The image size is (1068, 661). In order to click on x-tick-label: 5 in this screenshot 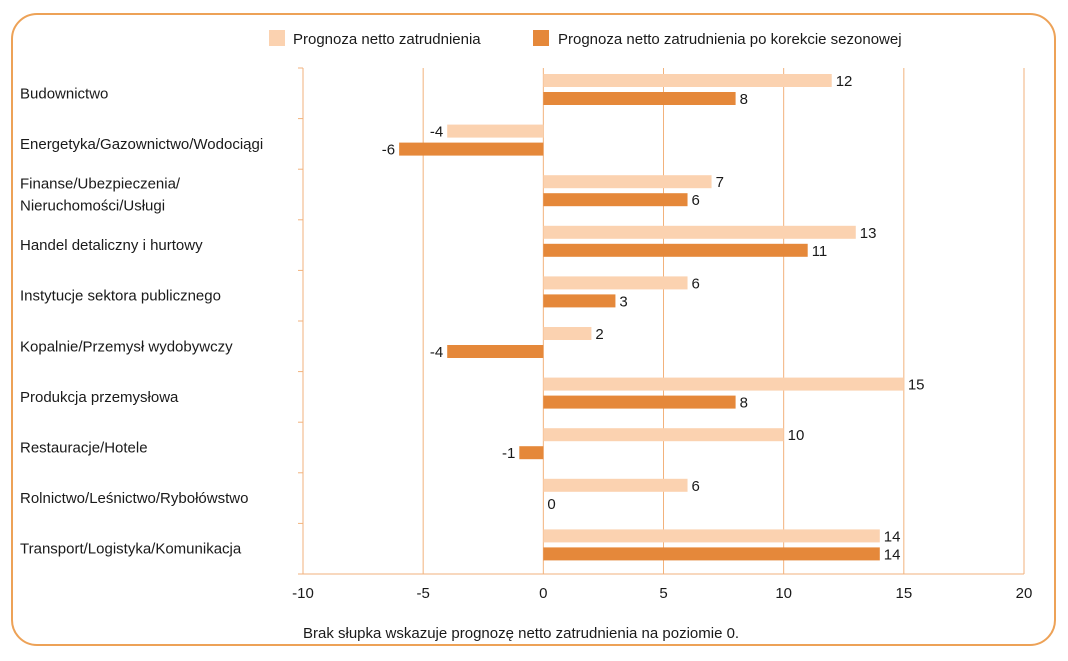, I will do `click(663, 593)`.